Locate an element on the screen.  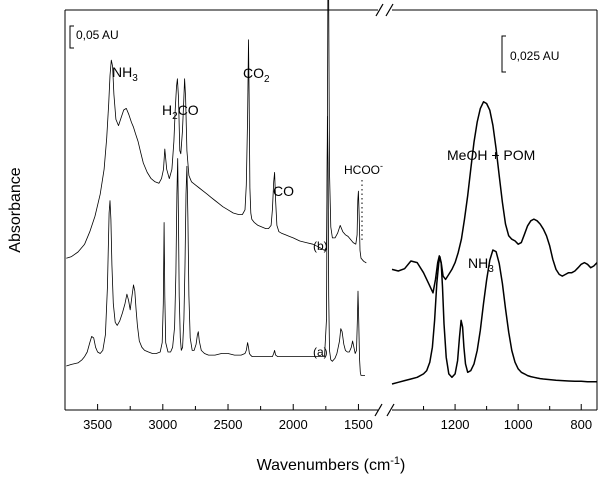
left-axis-tick-label-3: 2500 is located at coordinates (228, 424).